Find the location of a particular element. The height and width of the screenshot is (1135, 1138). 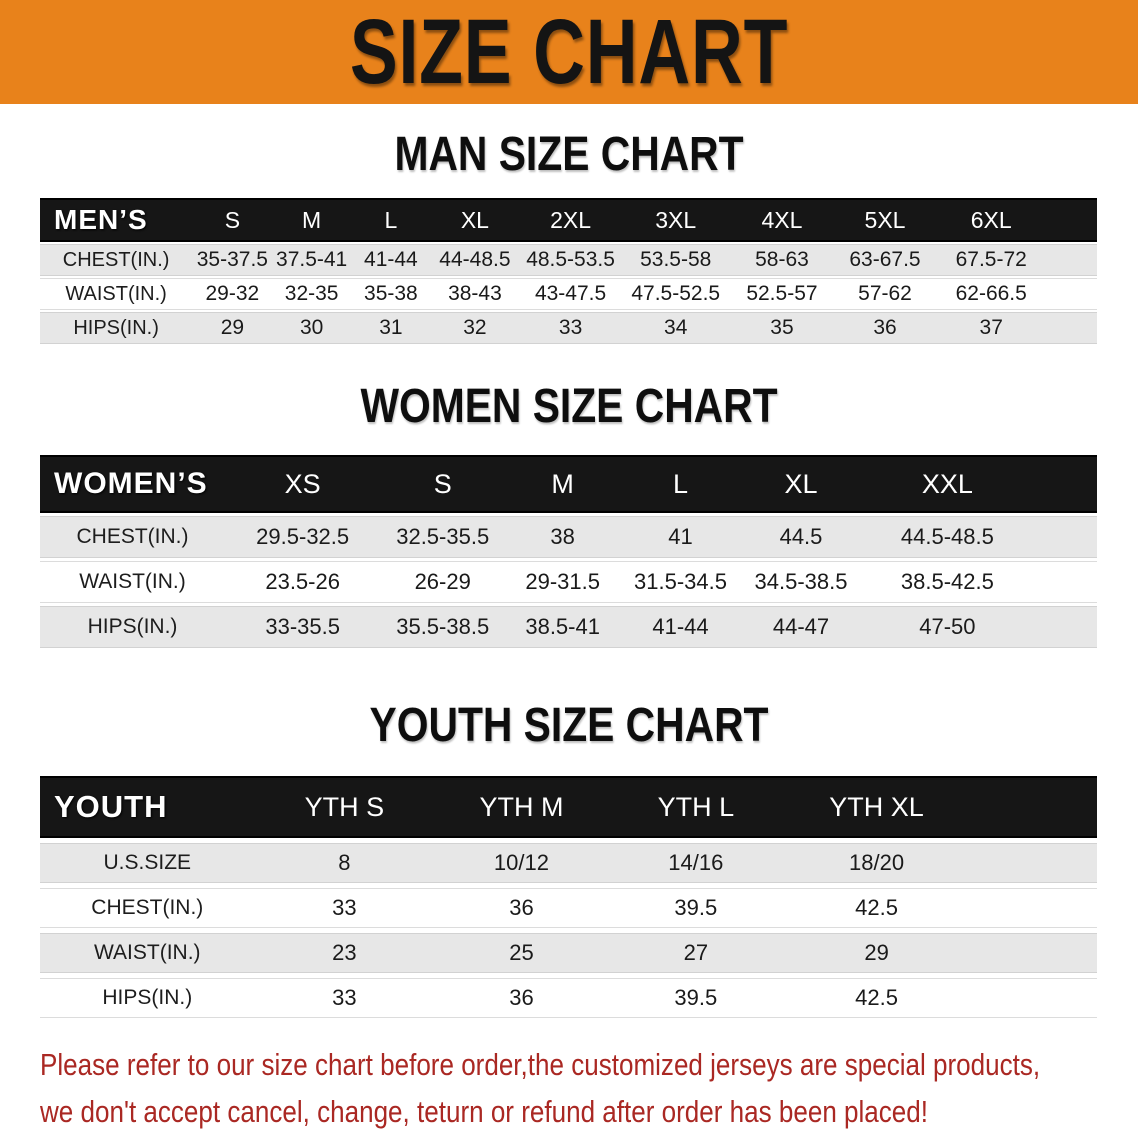

table-cell: 47-50 is located at coordinates (947, 627).